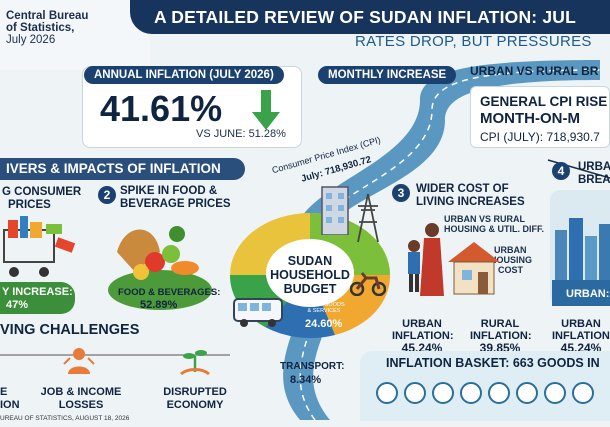 This screenshot has height=427, width=610. Describe the element at coordinates (107, 195) in the screenshot. I see `card2-number: 2` at that location.